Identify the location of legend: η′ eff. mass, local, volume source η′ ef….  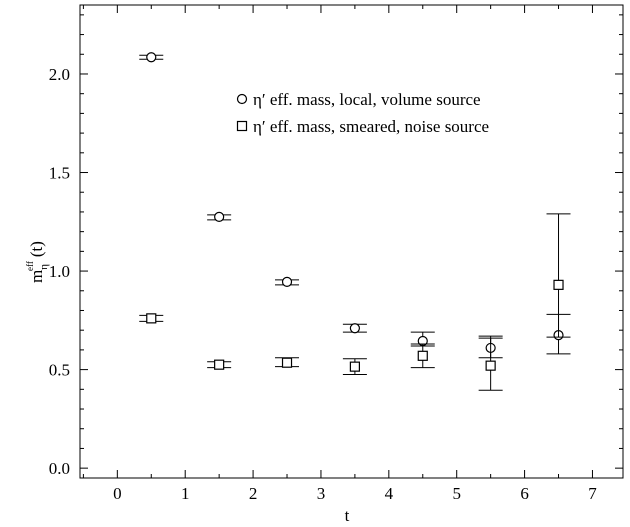
(364, 113).